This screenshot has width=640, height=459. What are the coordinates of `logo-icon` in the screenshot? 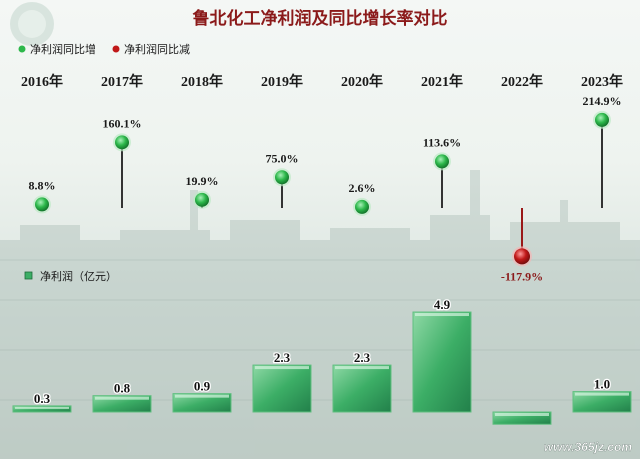 It's located at (32, 24).